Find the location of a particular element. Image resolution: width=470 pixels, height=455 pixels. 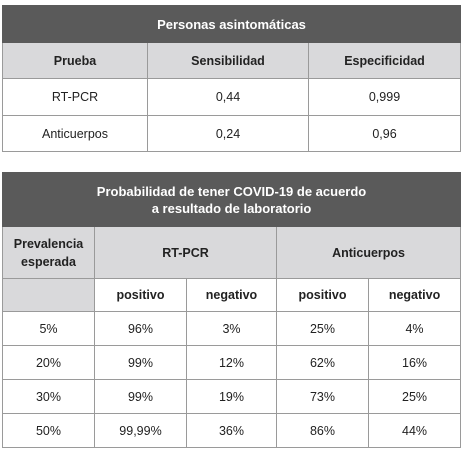

table-row: Anticuerpos 0,24 0,96 is located at coordinates (231, 133).